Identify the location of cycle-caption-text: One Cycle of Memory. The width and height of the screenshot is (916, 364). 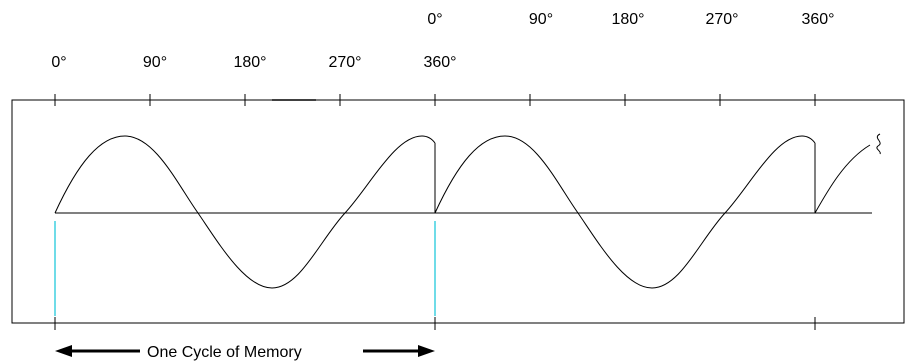
(224, 352).